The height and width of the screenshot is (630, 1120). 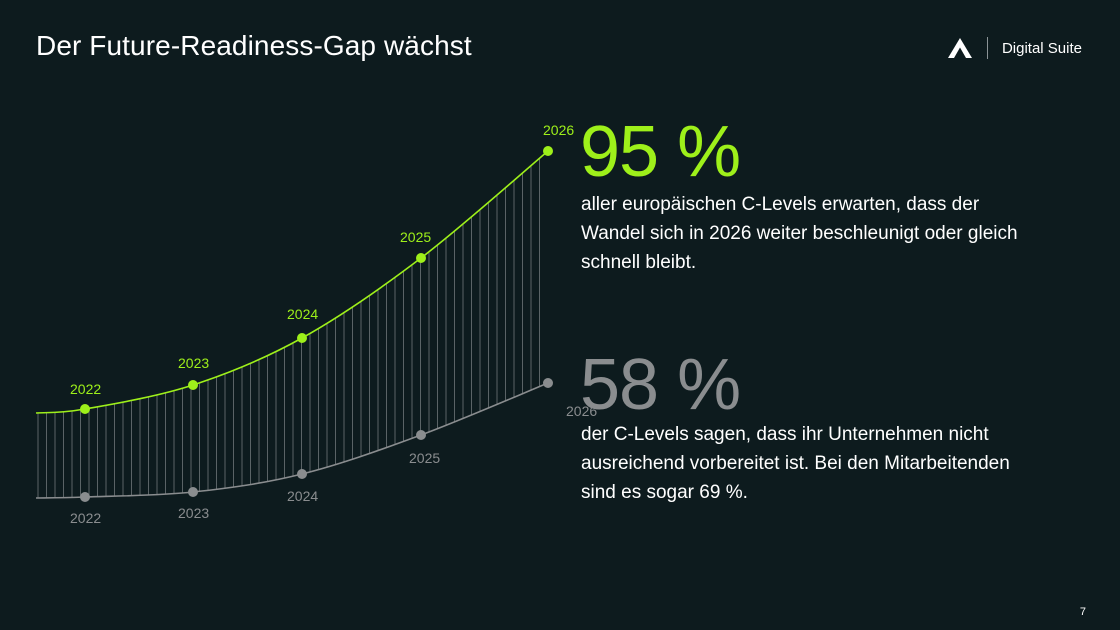 I want to click on brand-name: Digital Suite, so click(x=1041, y=48).